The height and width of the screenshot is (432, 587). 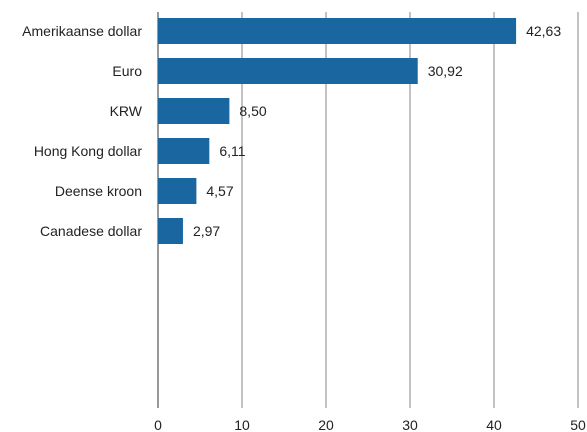 I want to click on category-label: Amerikaanse dollar, so click(x=82, y=31).